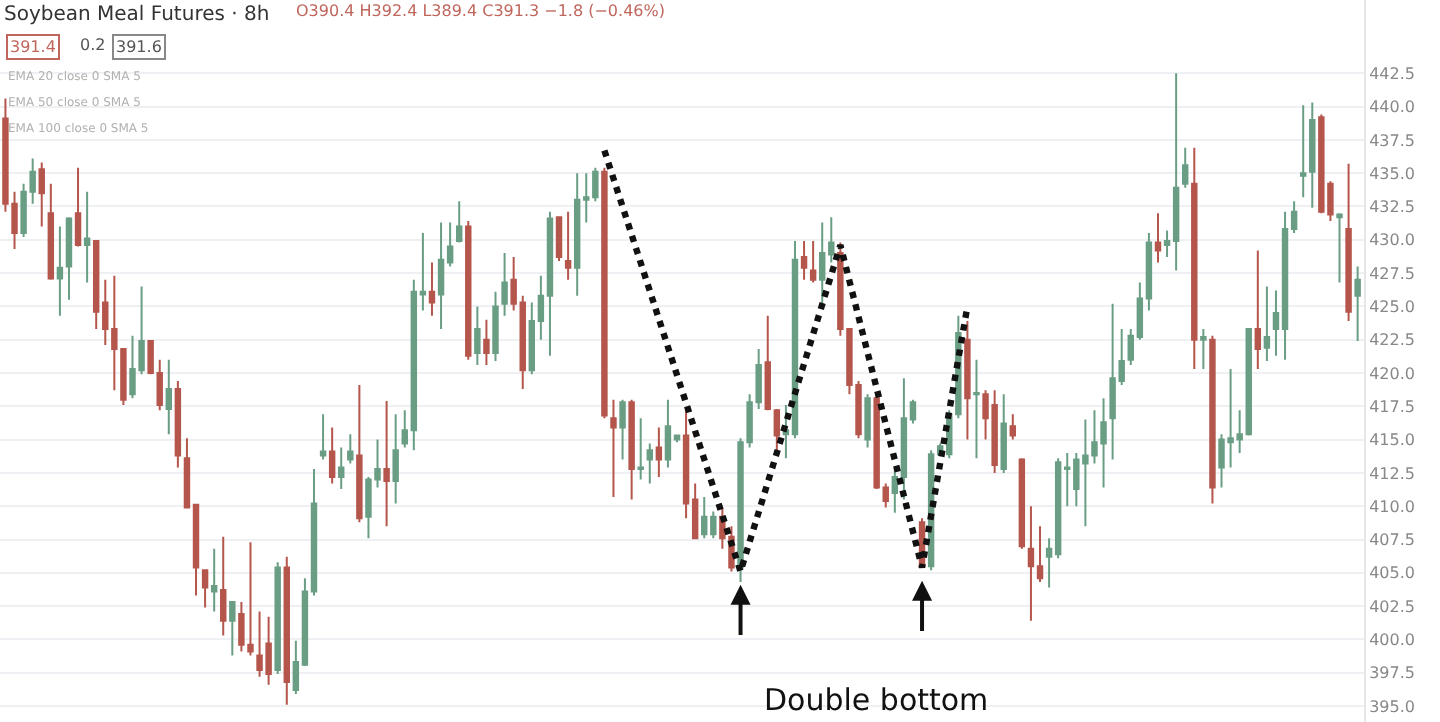  I want to click on y-tick-label: 407.5, so click(1392, 540).